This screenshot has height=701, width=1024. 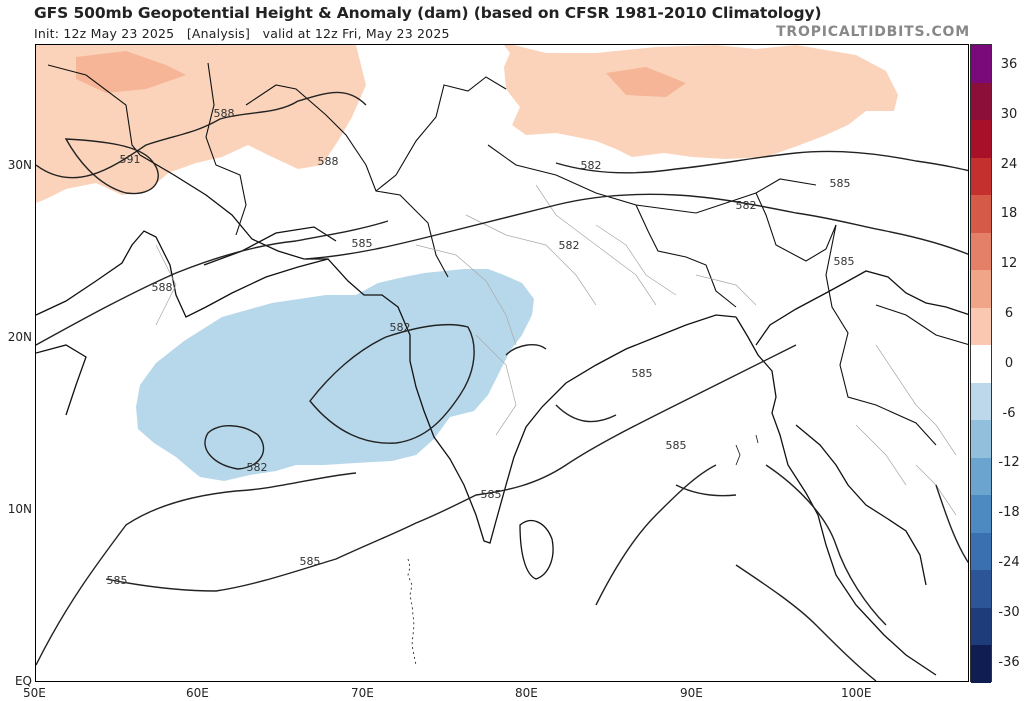 What do you see at coordinates (130, 159) in the screenshot?
I see `contour-label: 591` at bounding box center [130, 159].